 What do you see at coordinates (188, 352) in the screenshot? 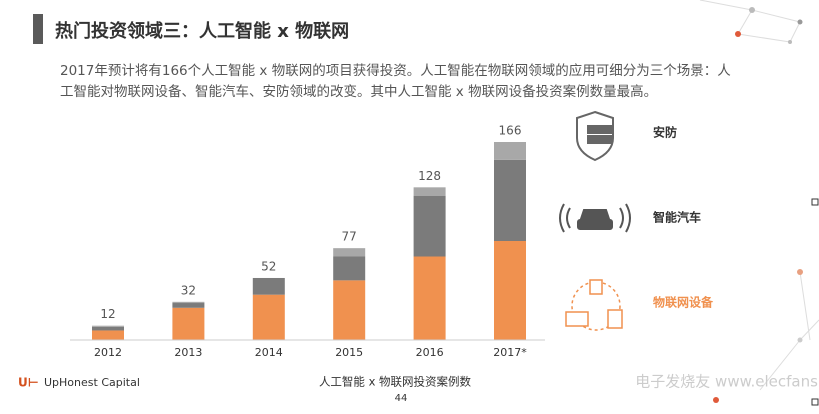
I see `x-tick-label: 2013` at bounding box center [188, 352].